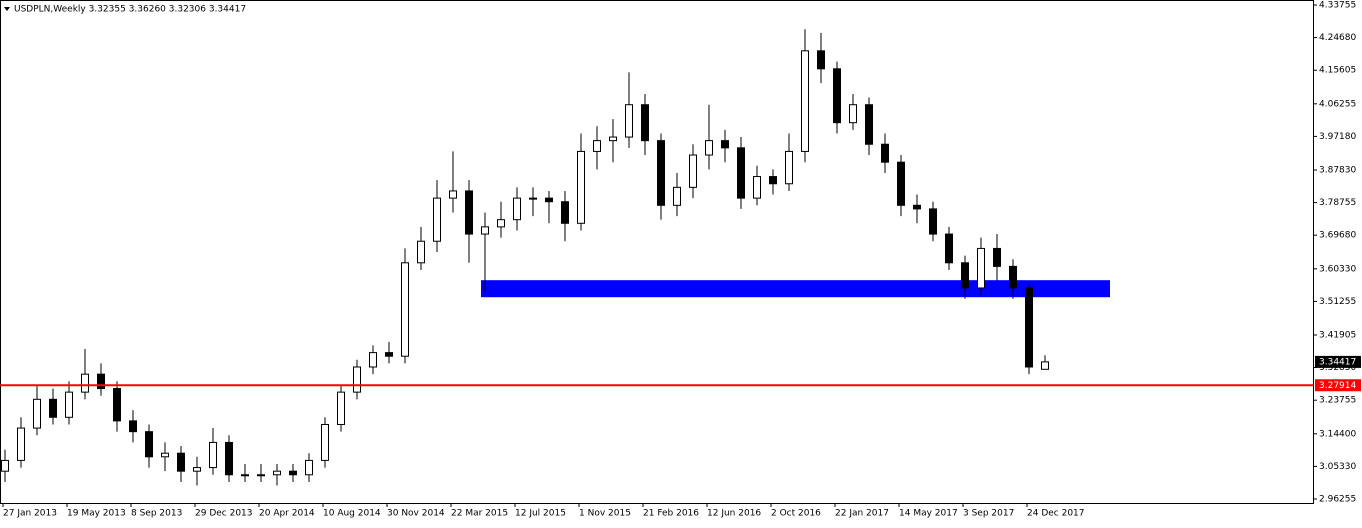 This screenshot has width=1362, height=528. What do you see at coordinates (988, 514) in the screenshot?
I see `x-tick-label: 3 Sep 2017` at bounding box center [988, 514].